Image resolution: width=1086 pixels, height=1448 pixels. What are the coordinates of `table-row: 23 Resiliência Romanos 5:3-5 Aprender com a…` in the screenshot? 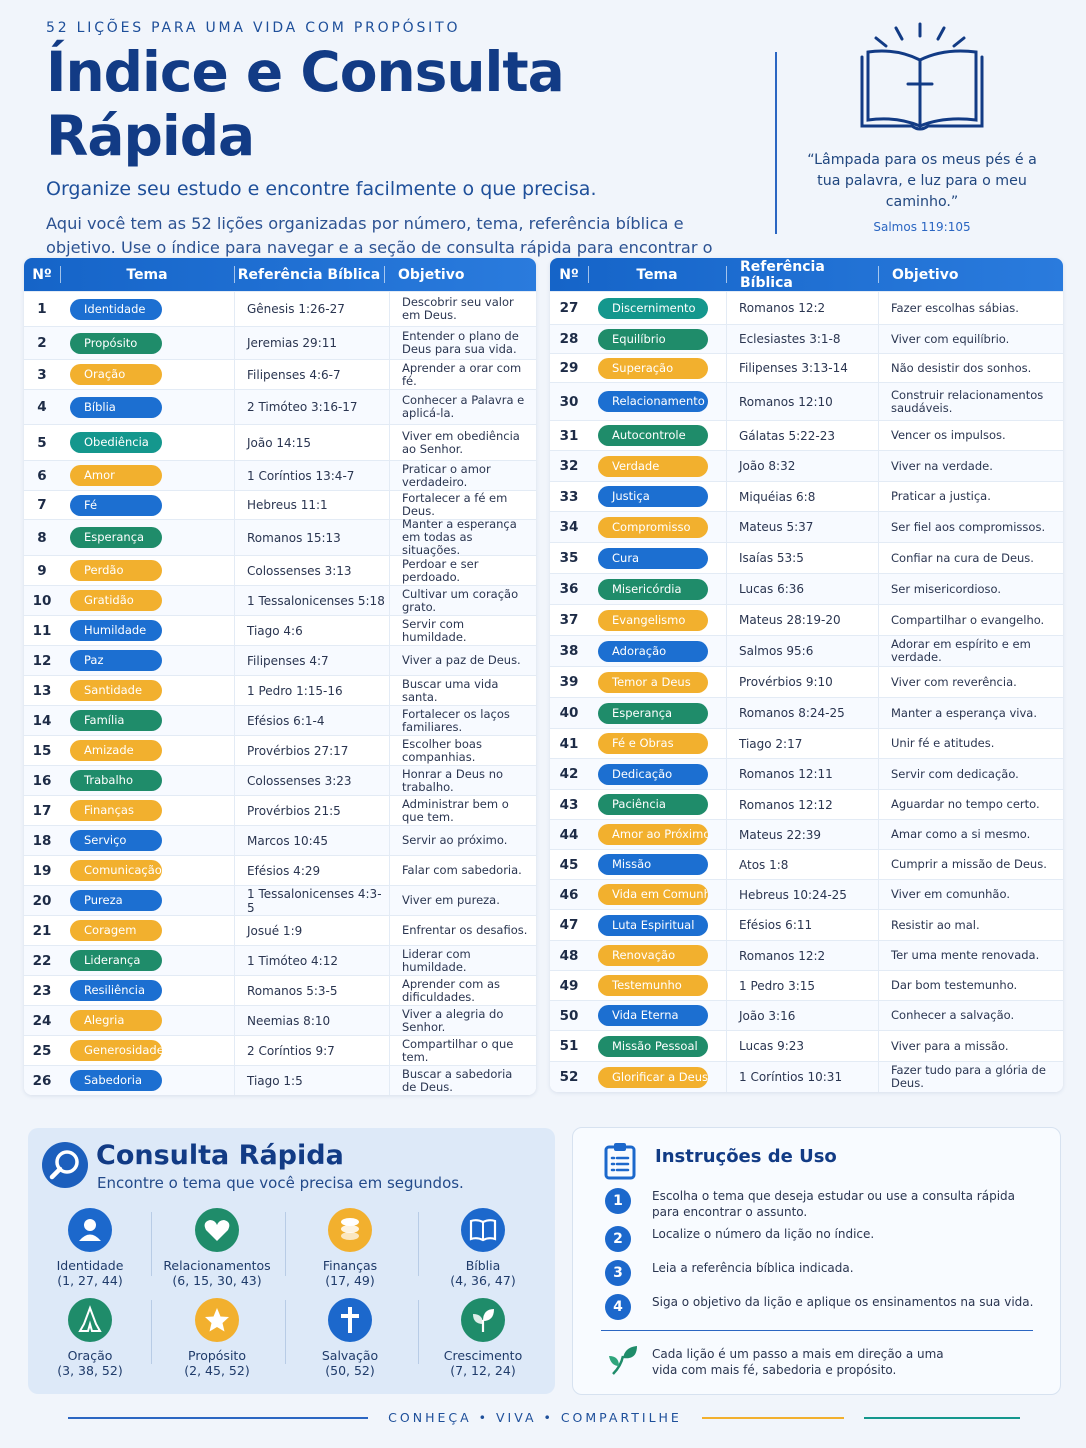 It's located at (280, 990).